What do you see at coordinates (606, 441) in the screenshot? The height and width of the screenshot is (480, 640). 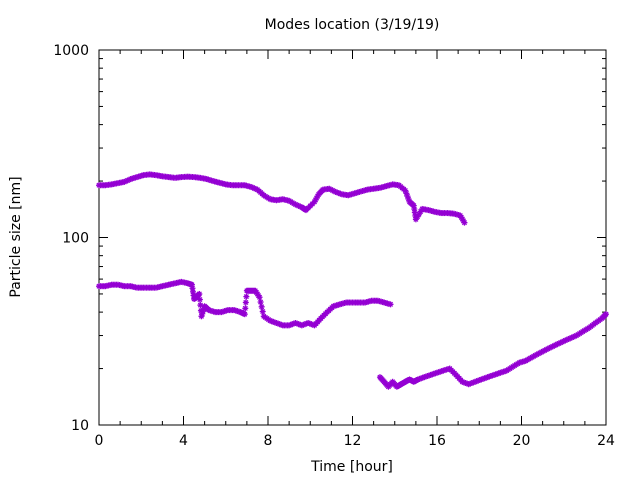 I see `x-tick-label: 24` at bounding box center [606, 441].